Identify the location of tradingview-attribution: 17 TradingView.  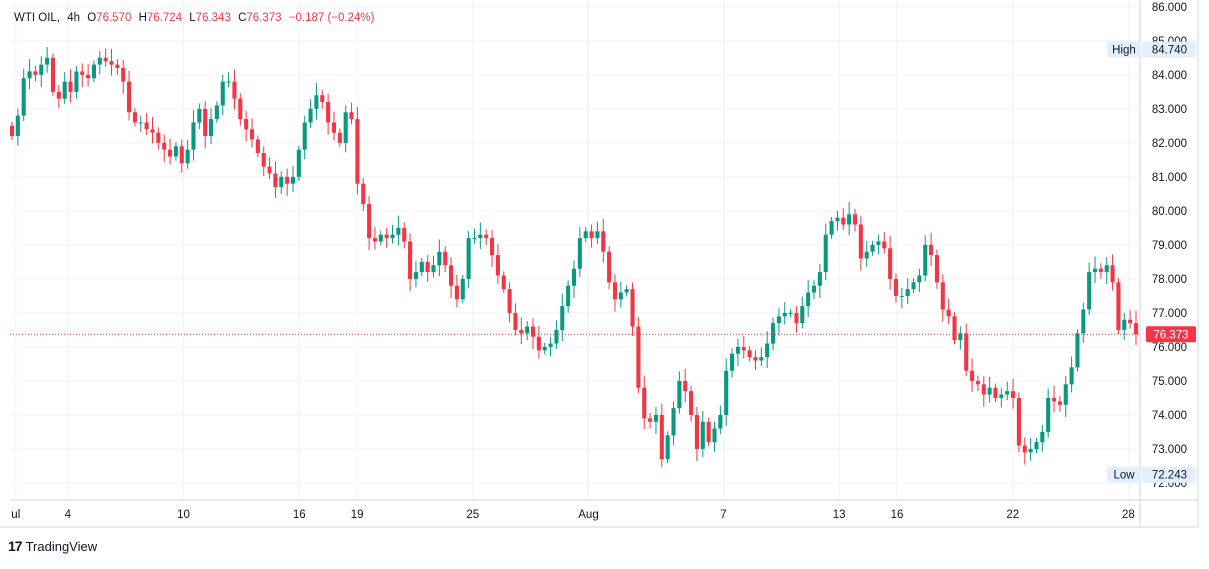
(52, 546).